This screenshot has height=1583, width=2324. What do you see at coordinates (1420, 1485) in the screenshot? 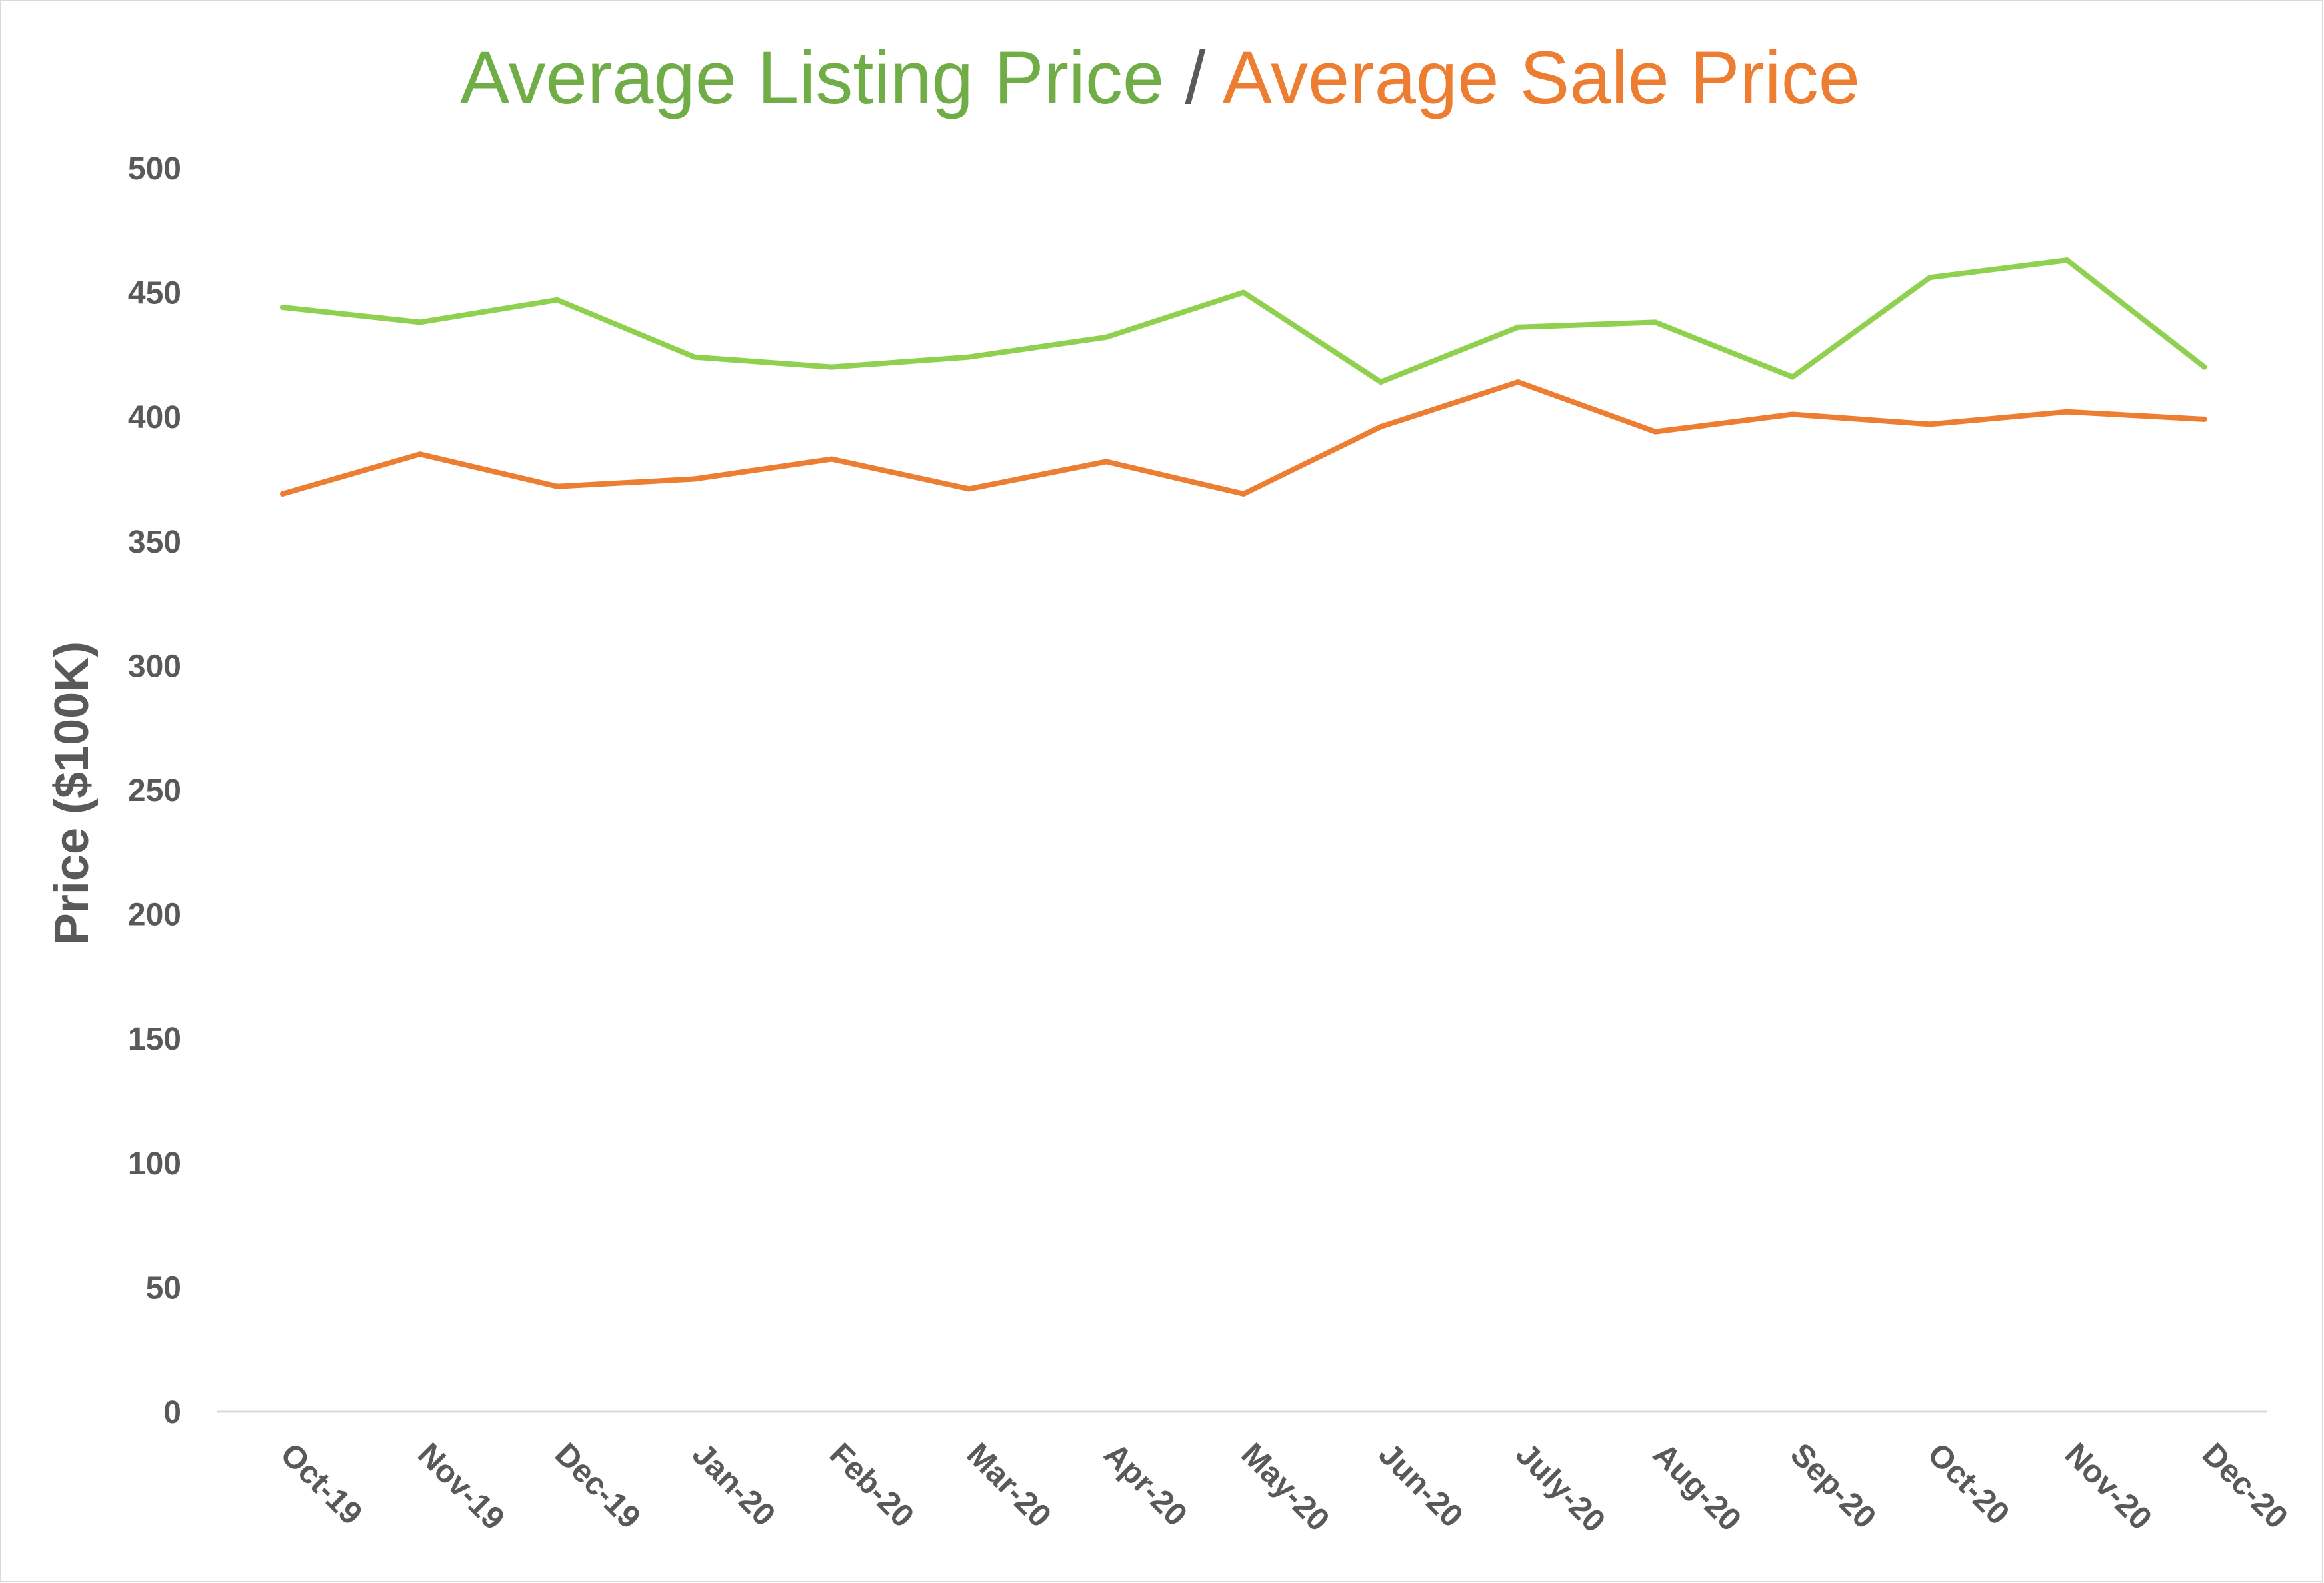
I see `x-tick-label: Jun-20` at bounding box center [1420, 1485].